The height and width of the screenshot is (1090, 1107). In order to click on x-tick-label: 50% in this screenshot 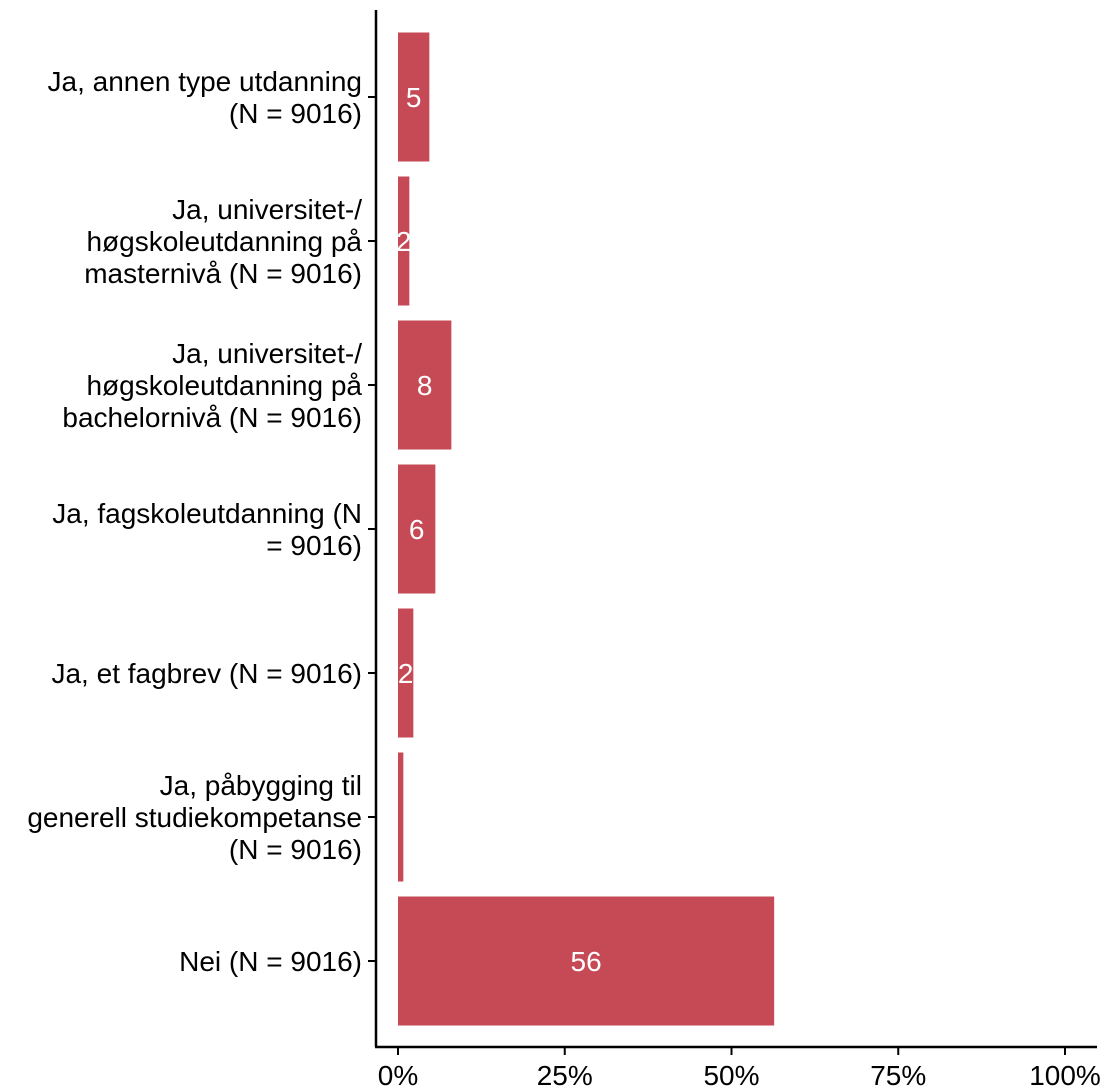, I will do `click(731, 1075)`.